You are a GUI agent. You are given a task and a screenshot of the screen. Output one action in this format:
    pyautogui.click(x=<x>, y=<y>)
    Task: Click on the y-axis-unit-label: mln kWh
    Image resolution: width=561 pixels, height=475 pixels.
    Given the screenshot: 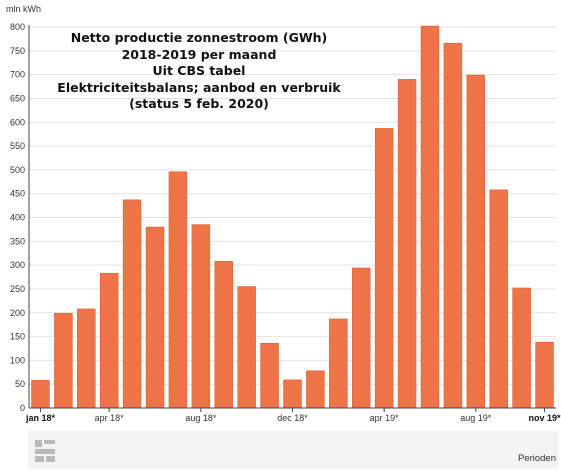 What is the action you would take?
    pyautogui.click(x=24, y=9)
    